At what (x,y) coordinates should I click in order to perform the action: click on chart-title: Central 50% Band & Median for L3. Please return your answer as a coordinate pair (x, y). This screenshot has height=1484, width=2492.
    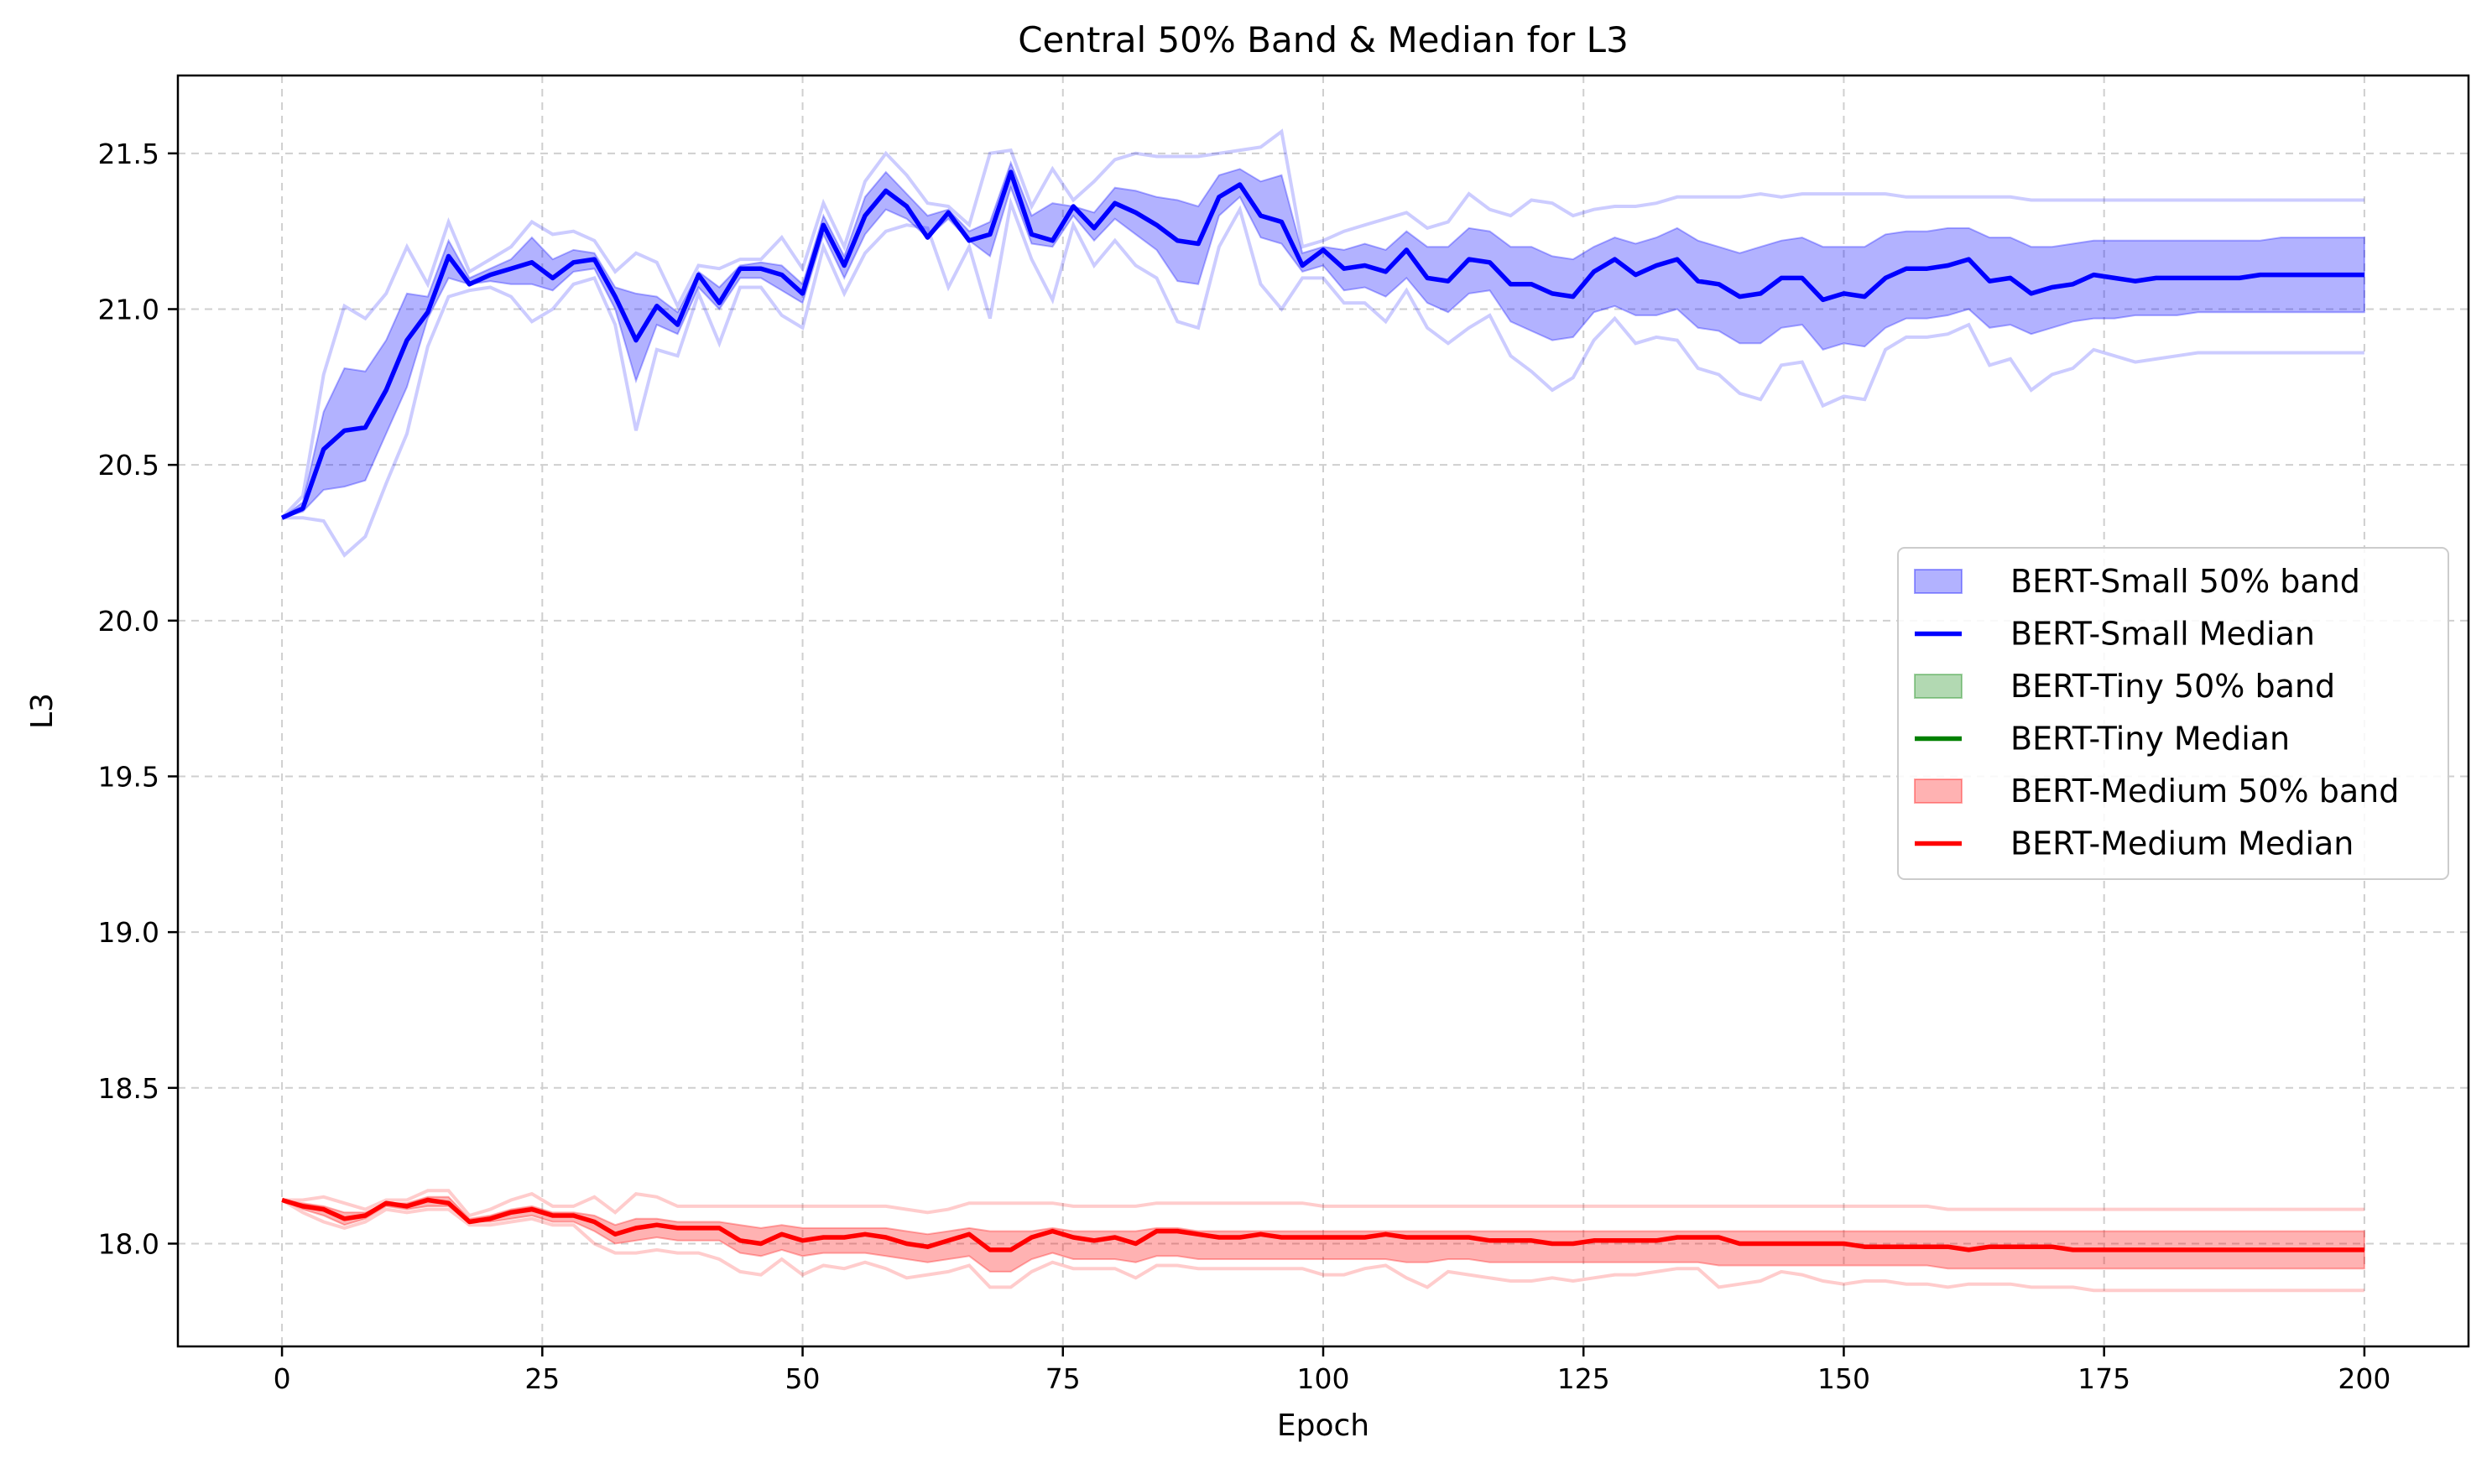
    Looking at the image, I should click on (1324, 39).